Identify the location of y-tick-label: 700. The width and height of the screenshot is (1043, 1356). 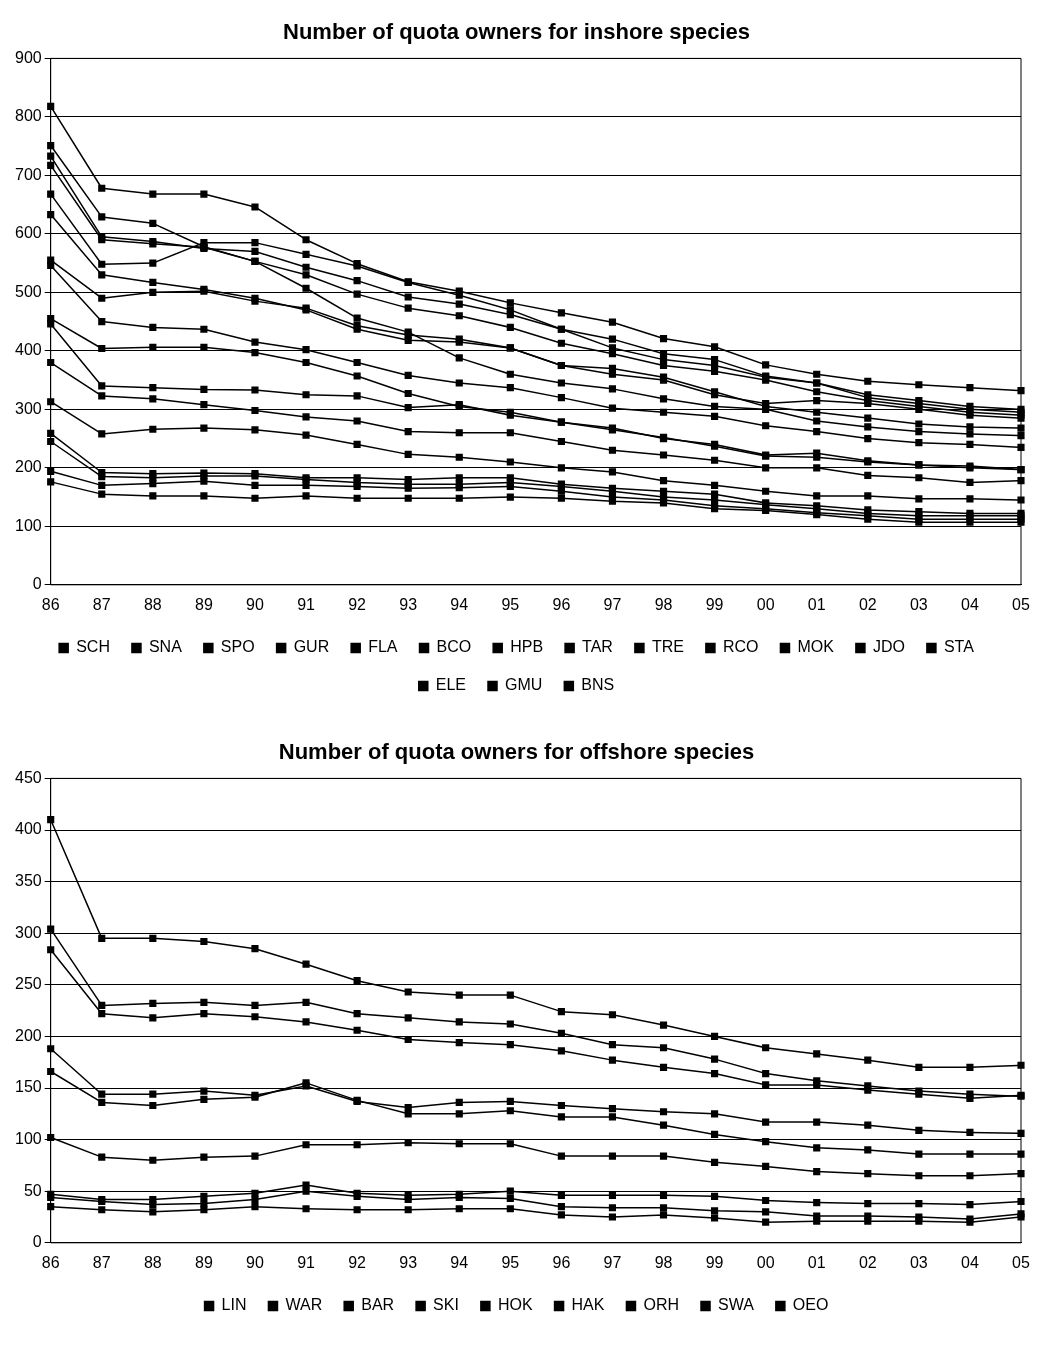
(28, 174).